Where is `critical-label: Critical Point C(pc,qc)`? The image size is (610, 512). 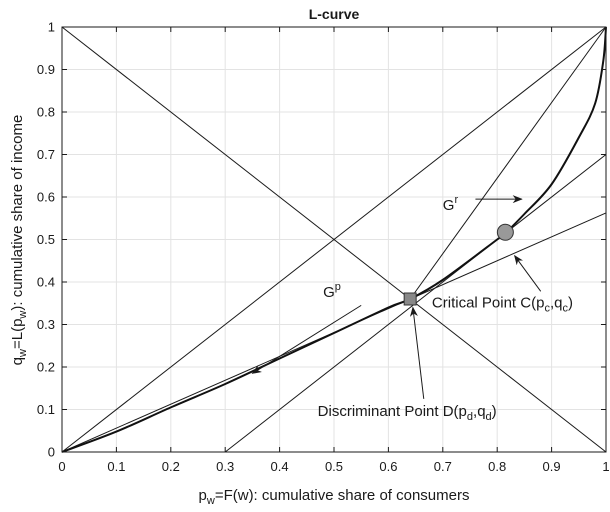 critical-label: Critical Point C(pc,qc) is located at coordinates (502, 305).